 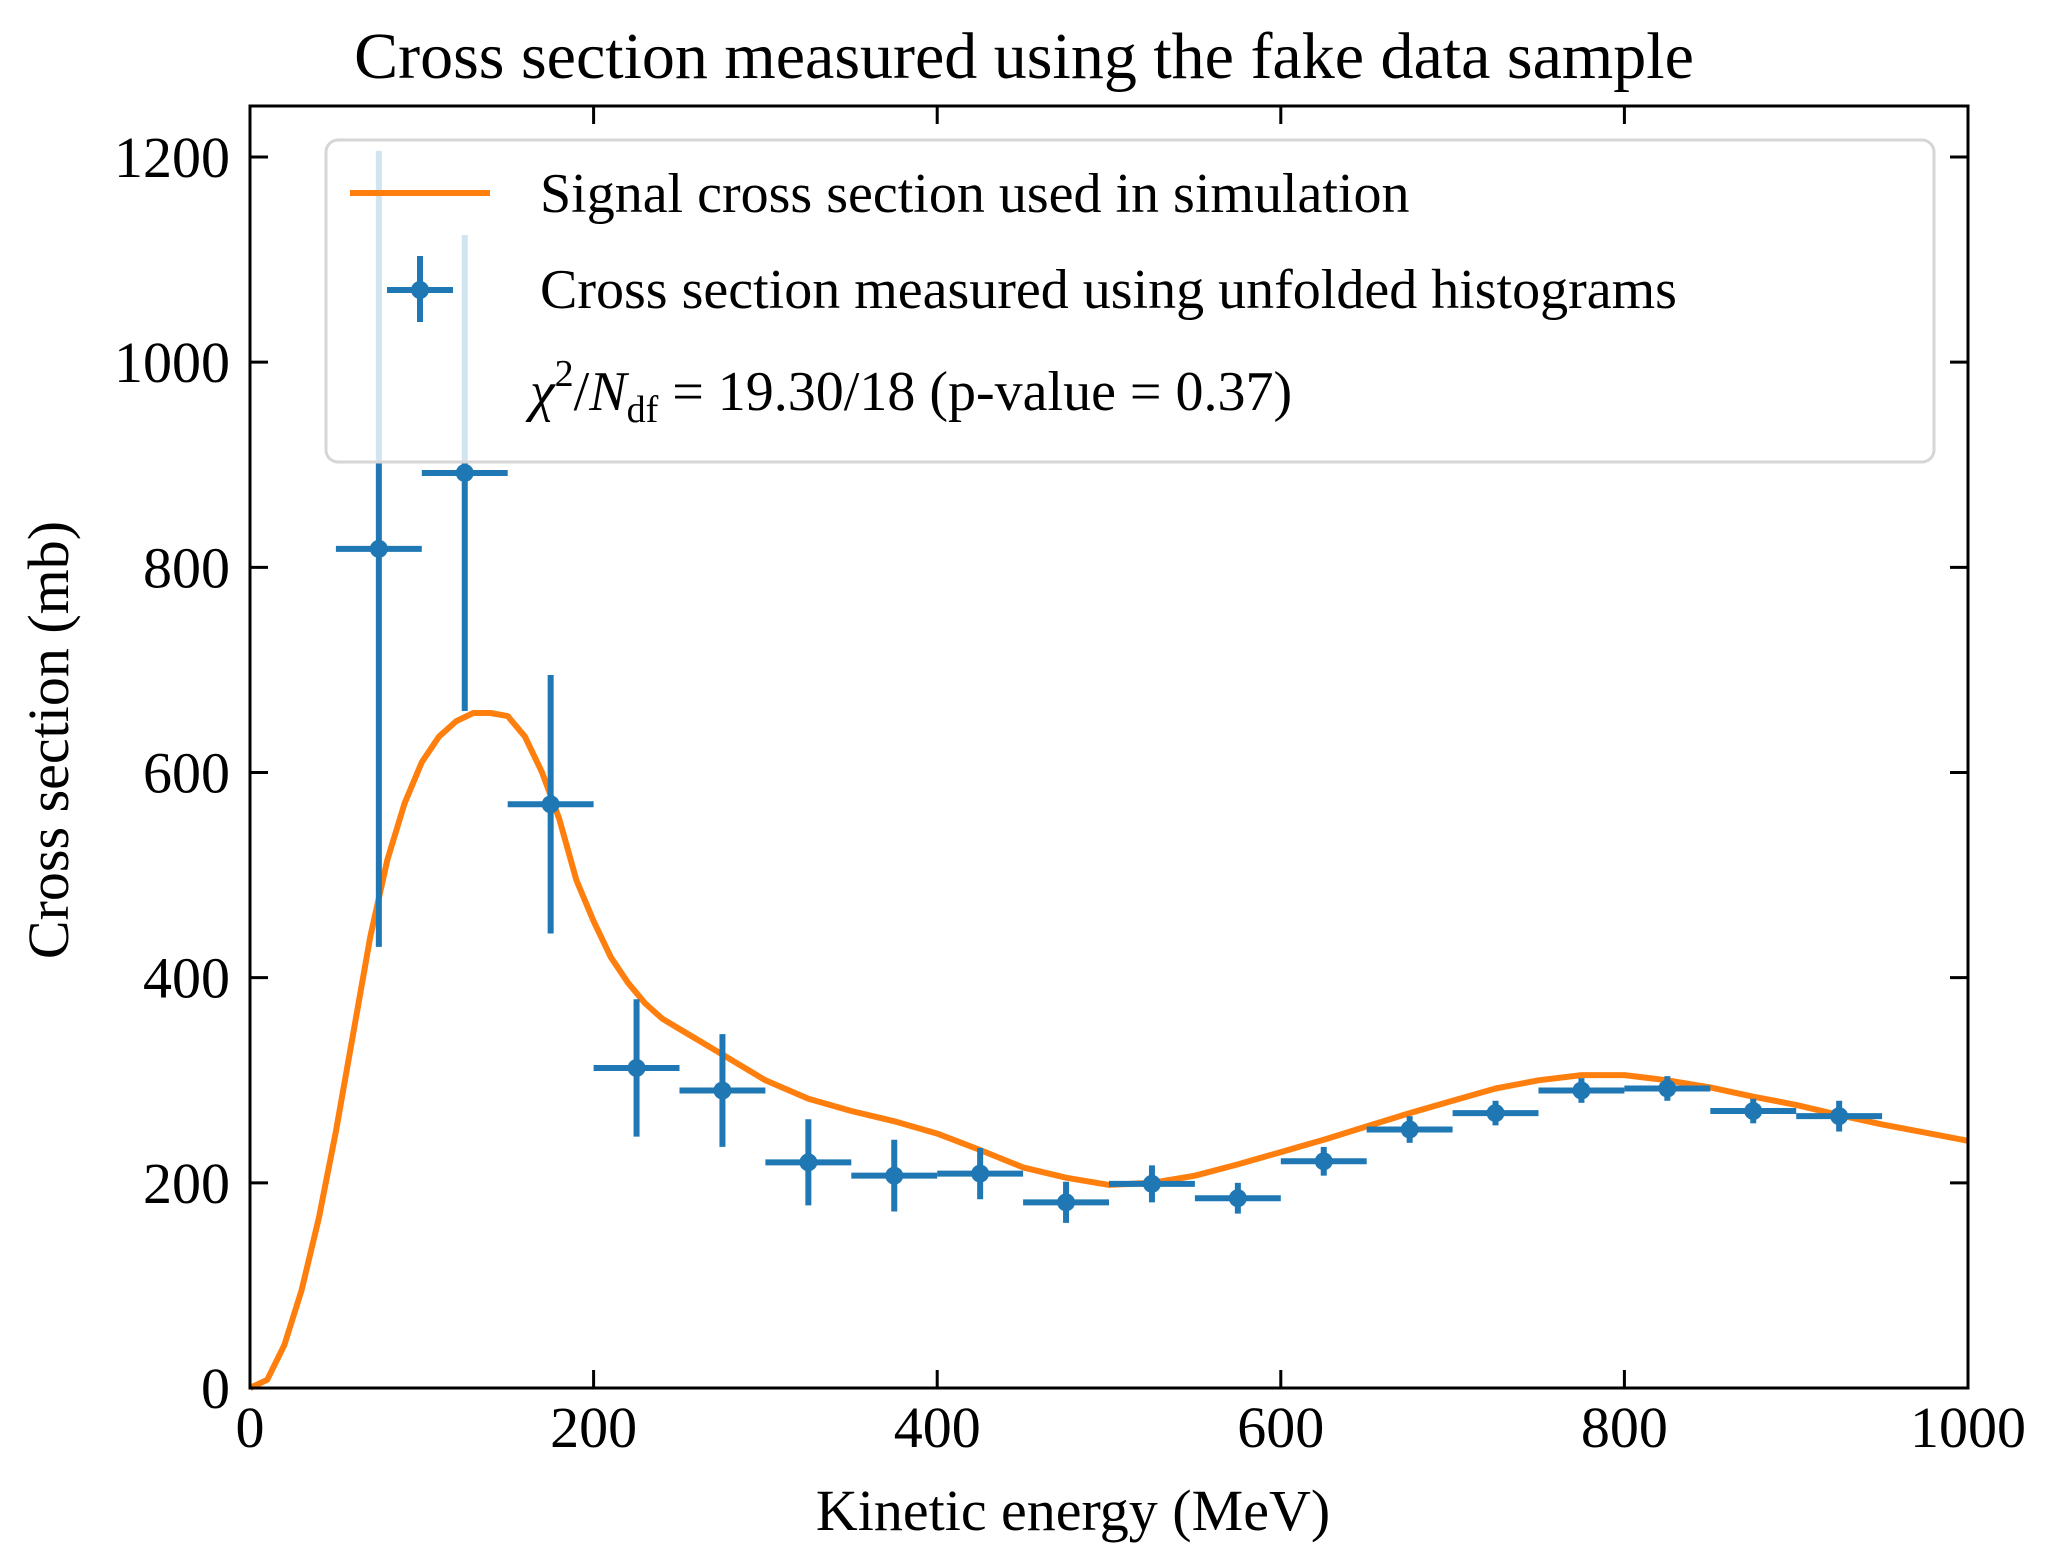 What do you see at coordinates (593, 1427) in the screenshot?
I see `x-tick-label: 200` at bounding box center [593, 1427].